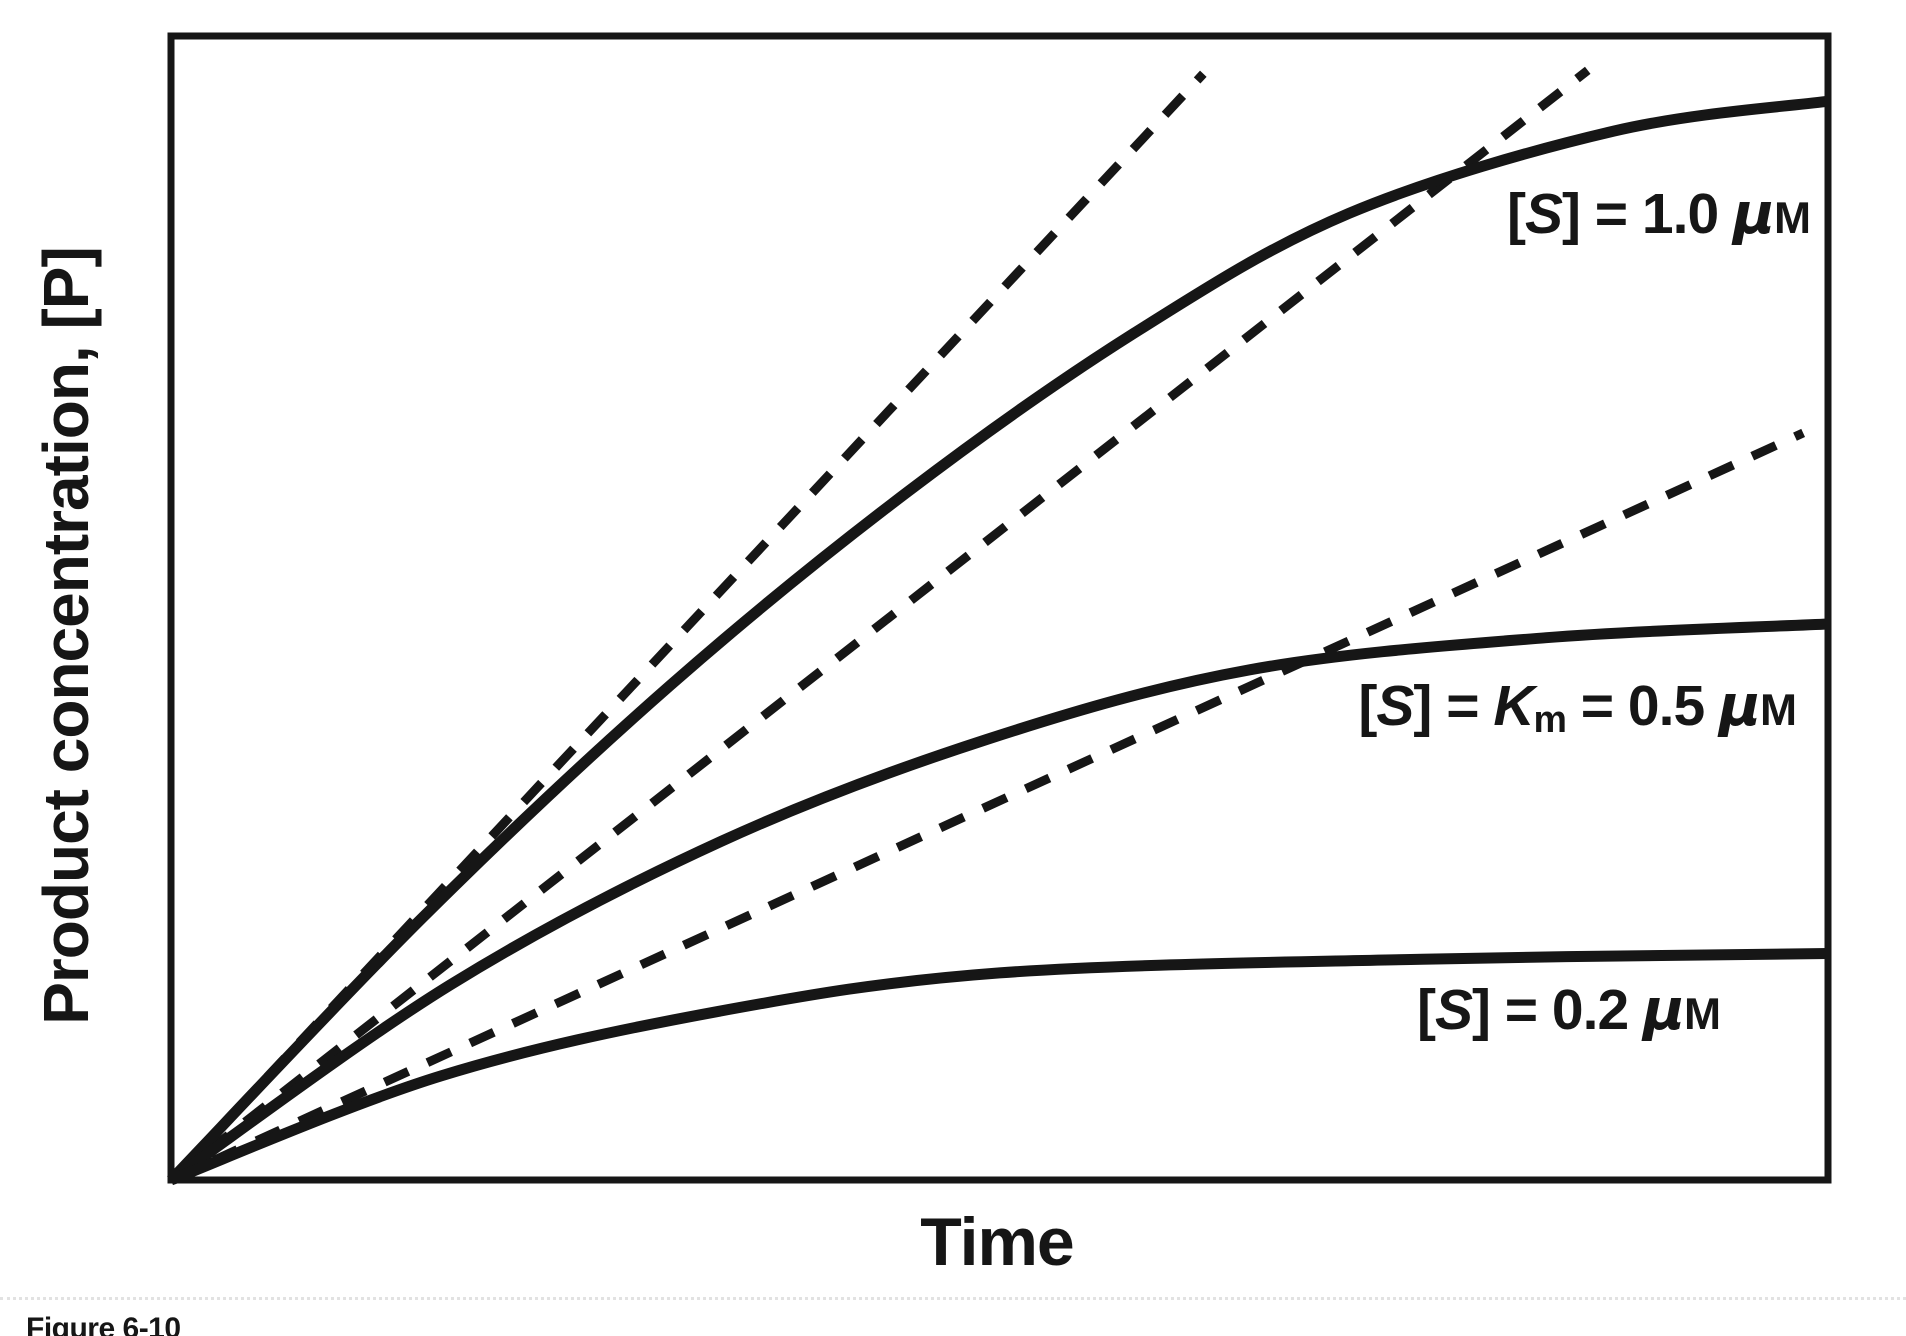 The image size is (1906, 1336). Describe the element at coordinates (66, 636) in the screenshot. I see `y-axis-label: Product concentration, [P]` at that location.